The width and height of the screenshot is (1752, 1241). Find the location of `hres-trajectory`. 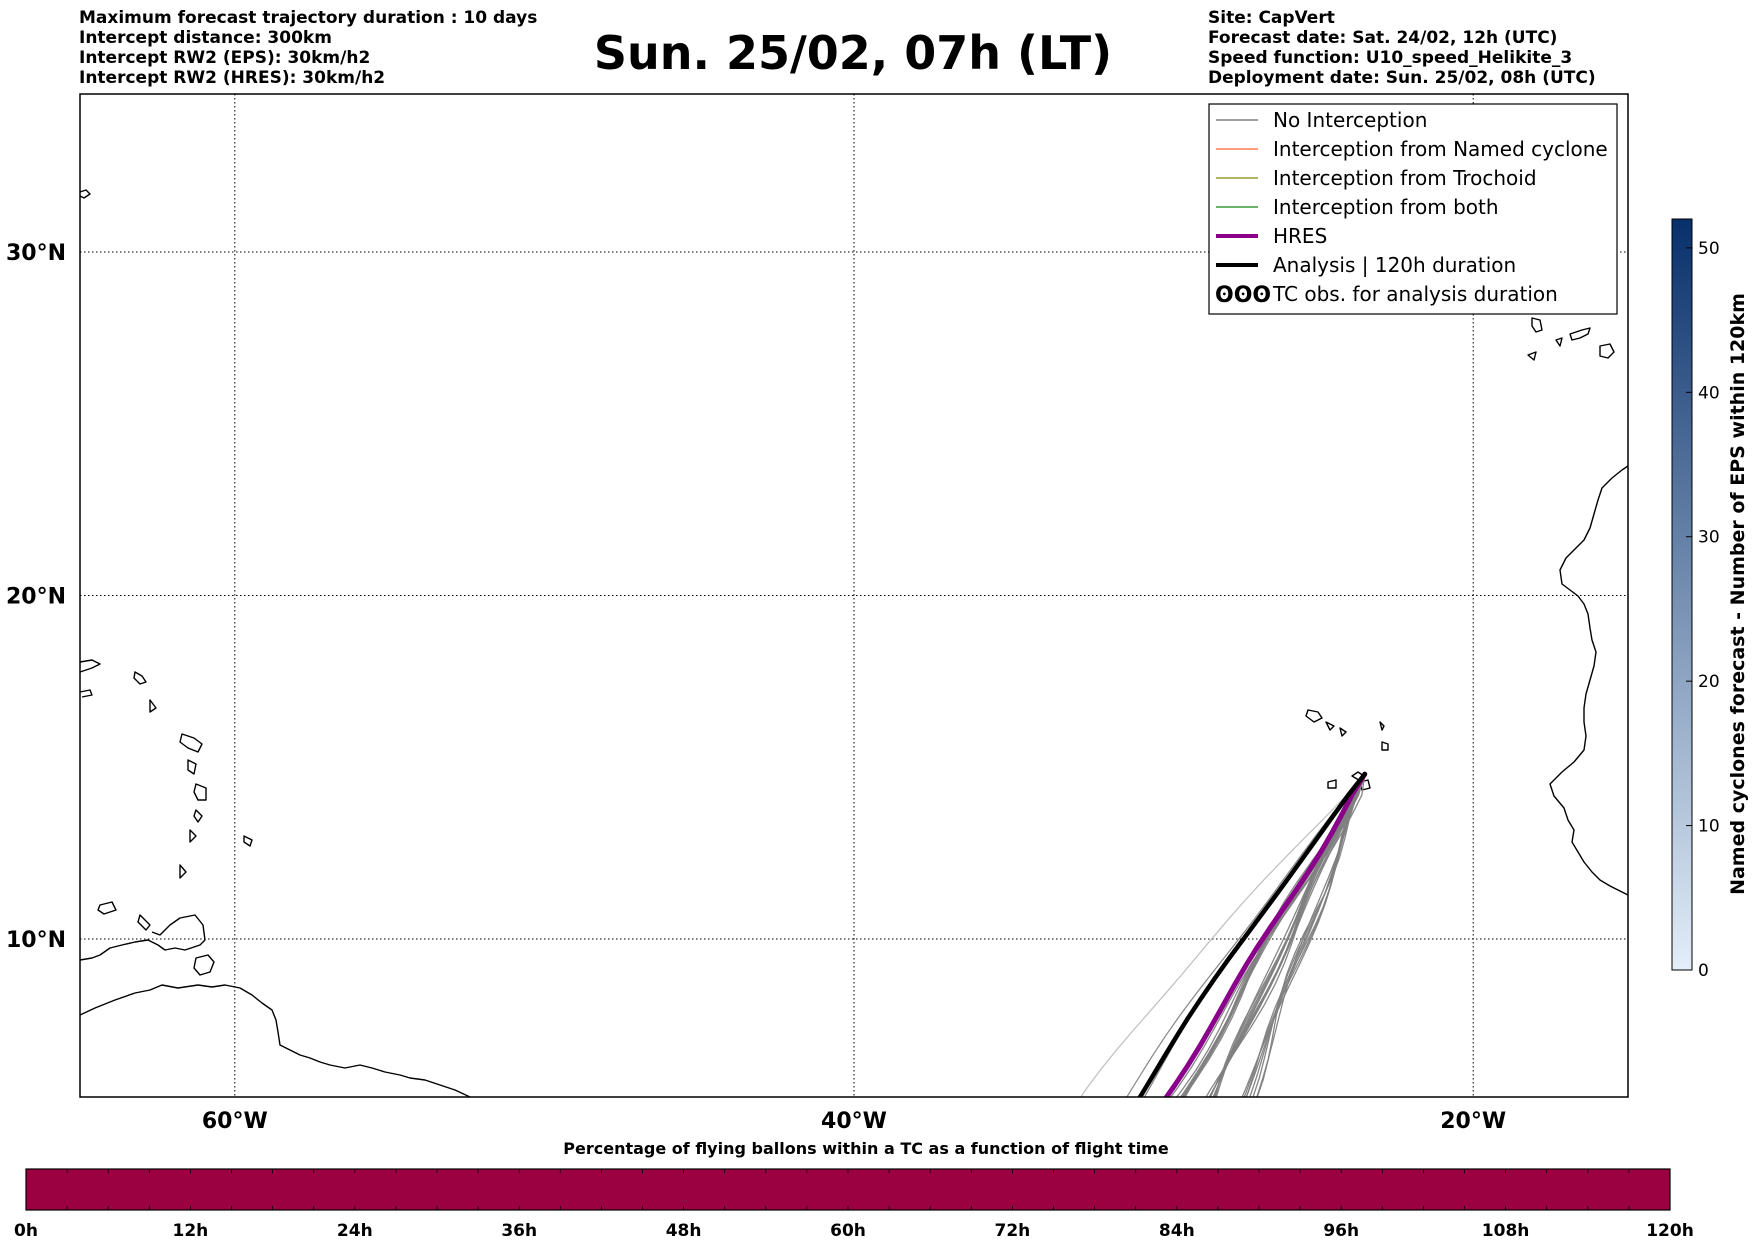

hres-trajectory is located at coordinates (1265, 934).